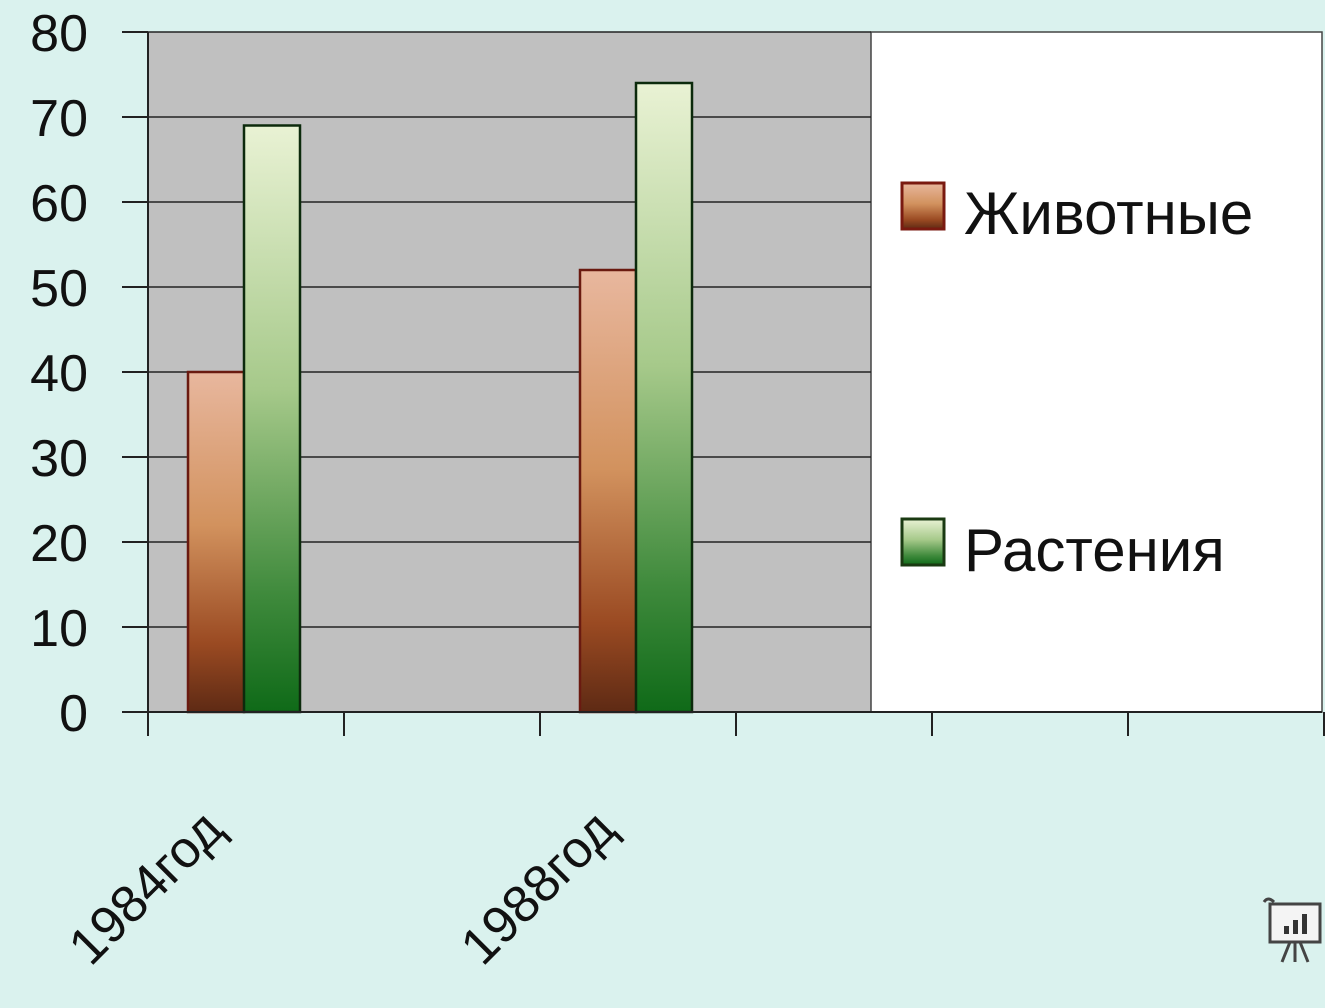 This screenshot has width=1325, height=1008. What do you see at coordinates (146, 887) in the screenshot?
I see `x-category-label: 1984год` at bounding box center [146, 887].